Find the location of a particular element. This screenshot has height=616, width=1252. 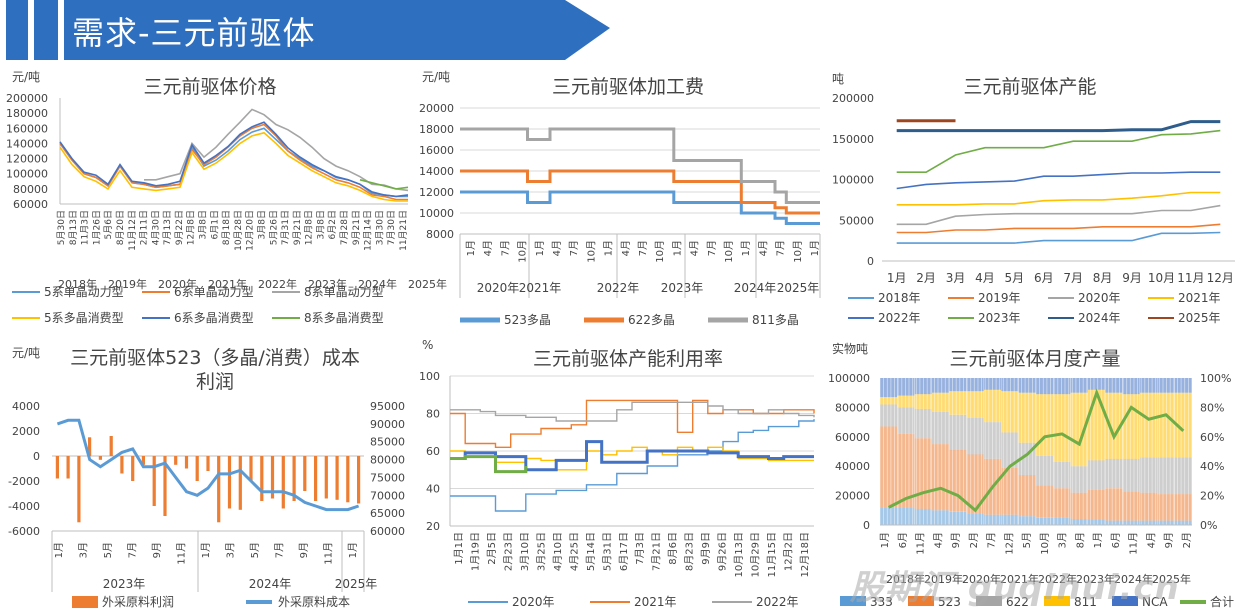

cap-legend-label: 2020年 is located at coordinates (1099, 298).